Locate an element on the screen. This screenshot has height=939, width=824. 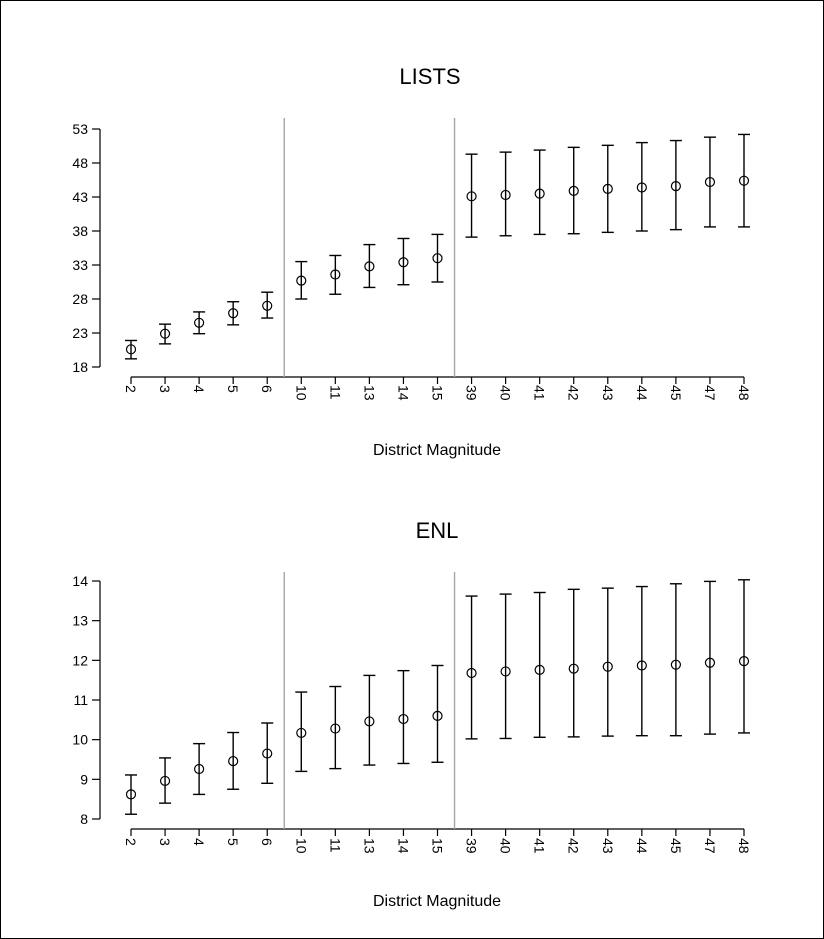
chart-title-lists: LISTS is located at coordinates (429, 76).